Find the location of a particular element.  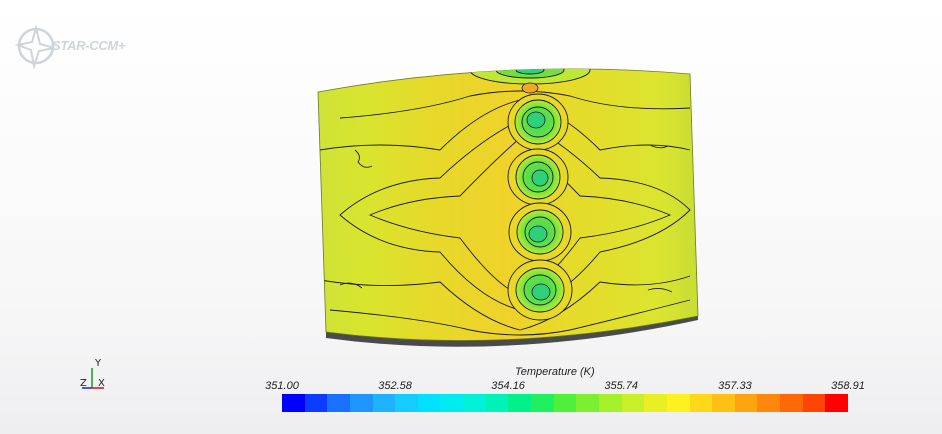

legend-tick-label: 357.33 is located at coordinates (735, 386).